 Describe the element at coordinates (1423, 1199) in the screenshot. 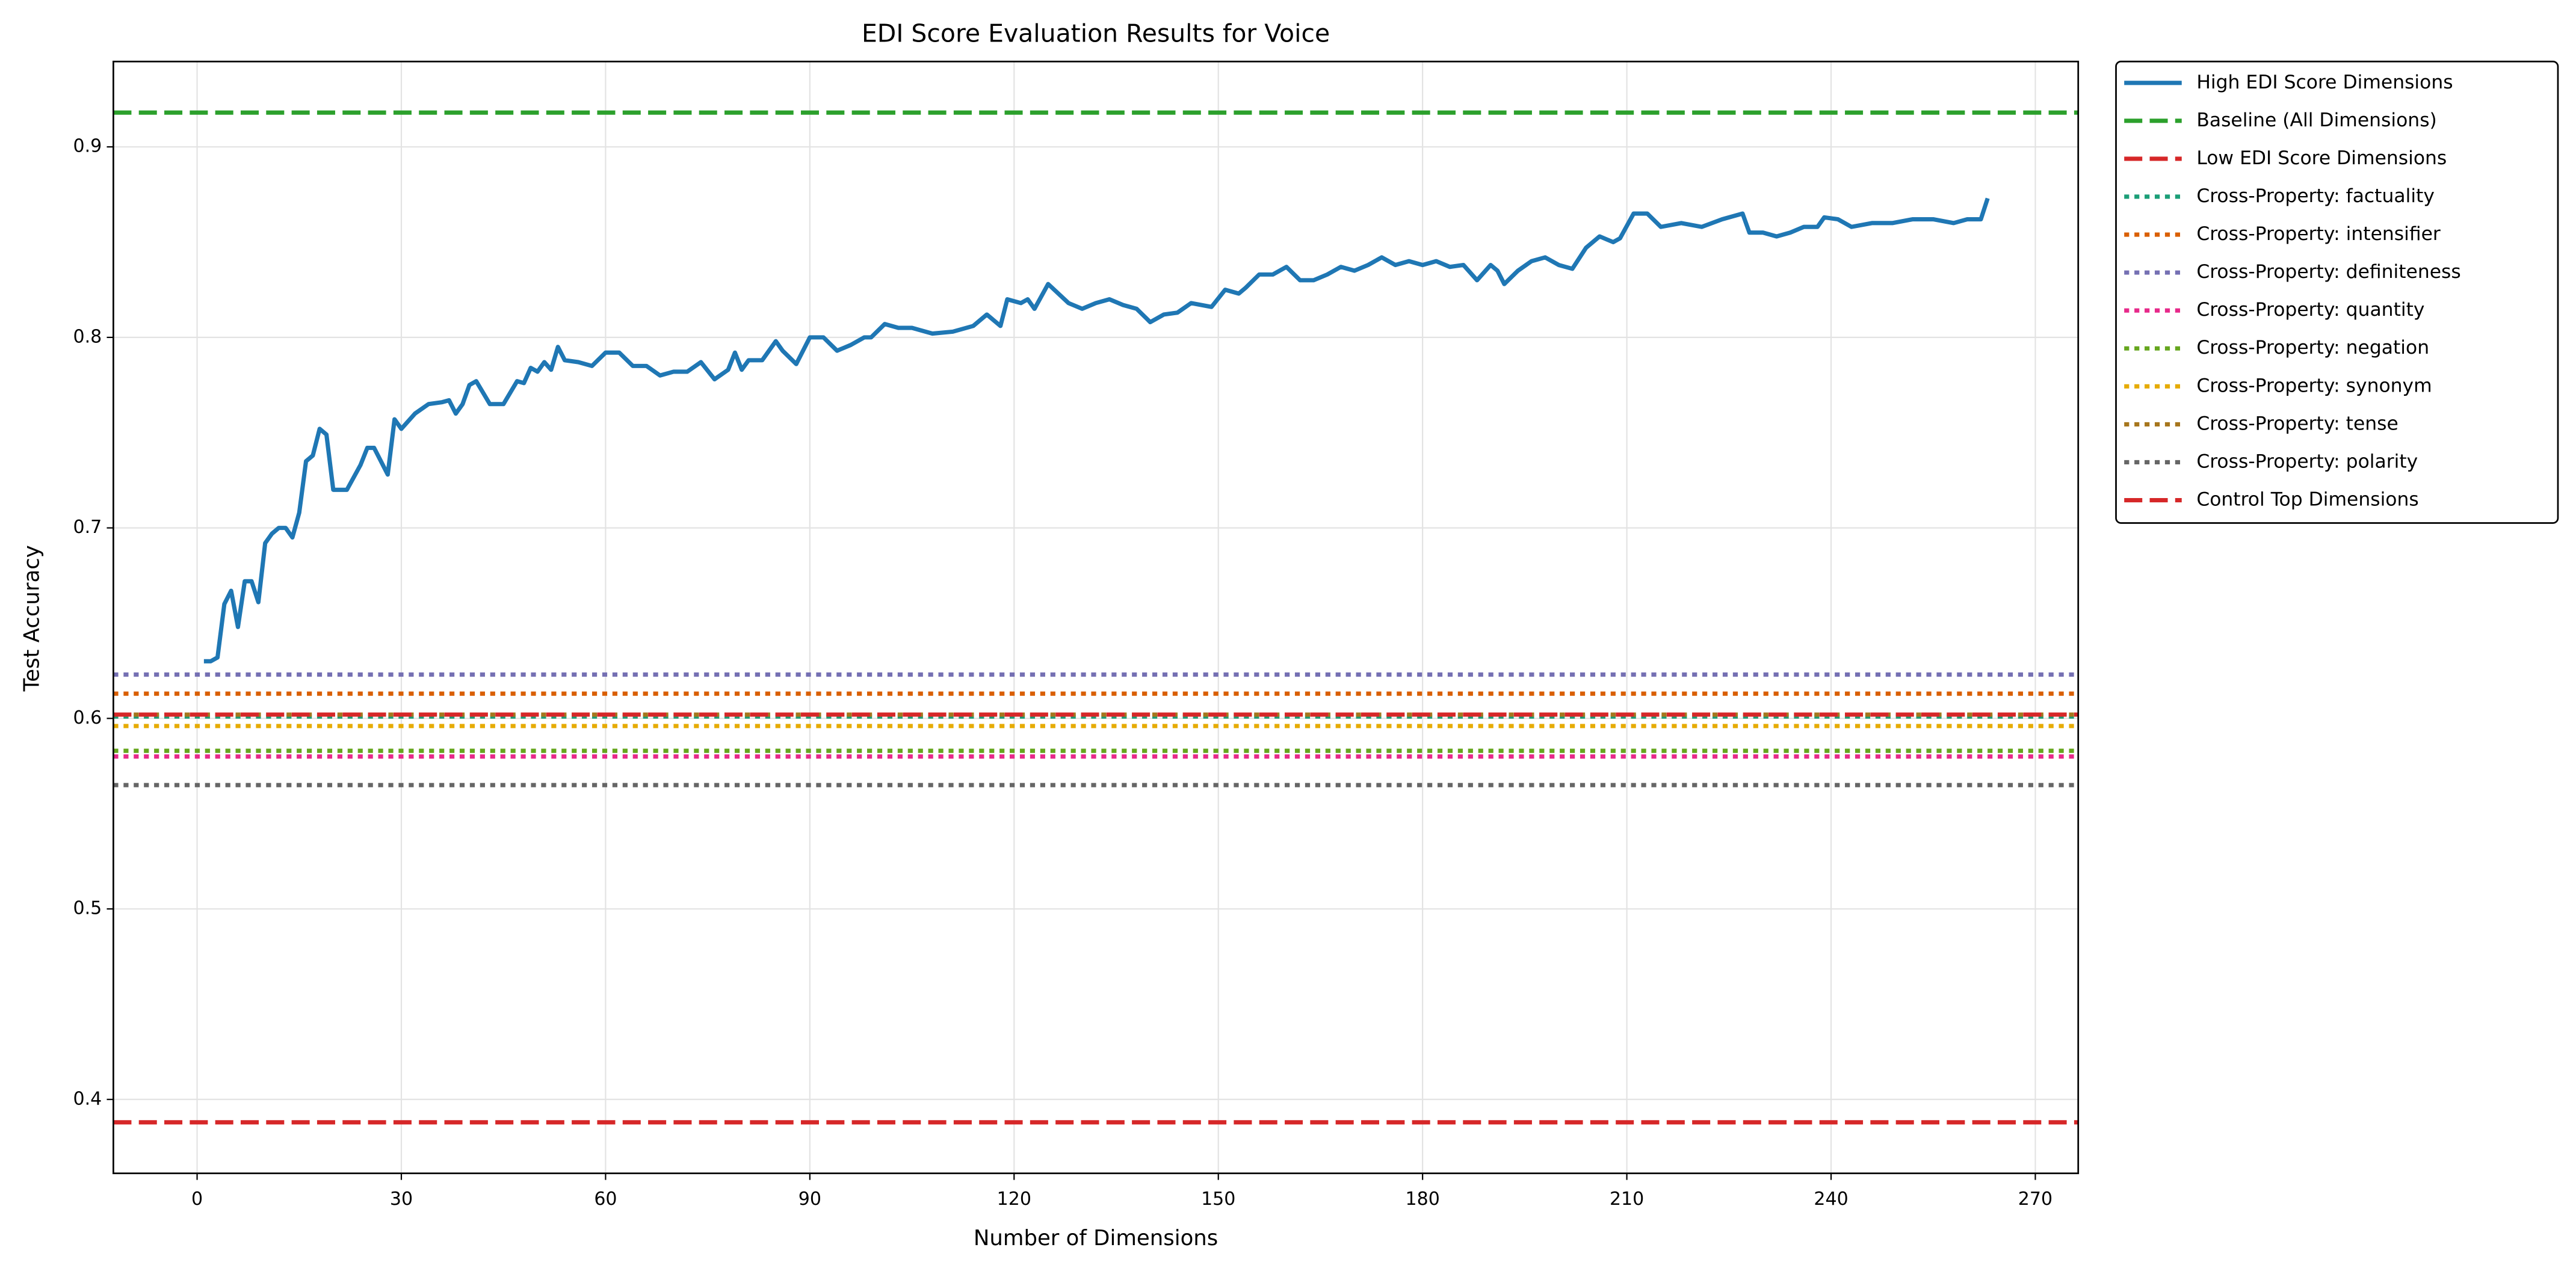

I see `x-tick-label: 180` at that location.